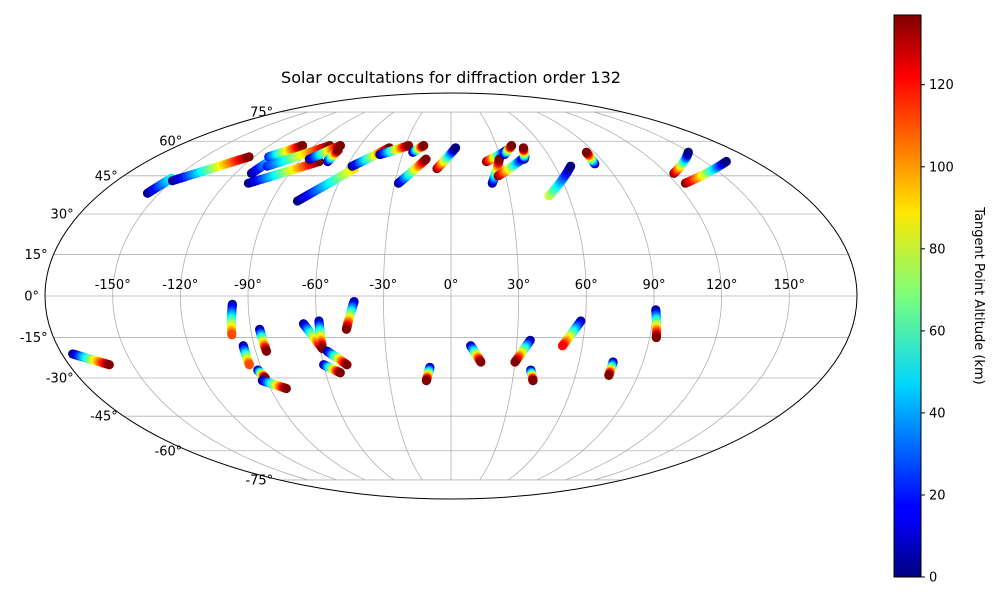 This screenshot has height=600, width=1000. I want to click on colorbar-tick-label: 60, so click(937, 331).